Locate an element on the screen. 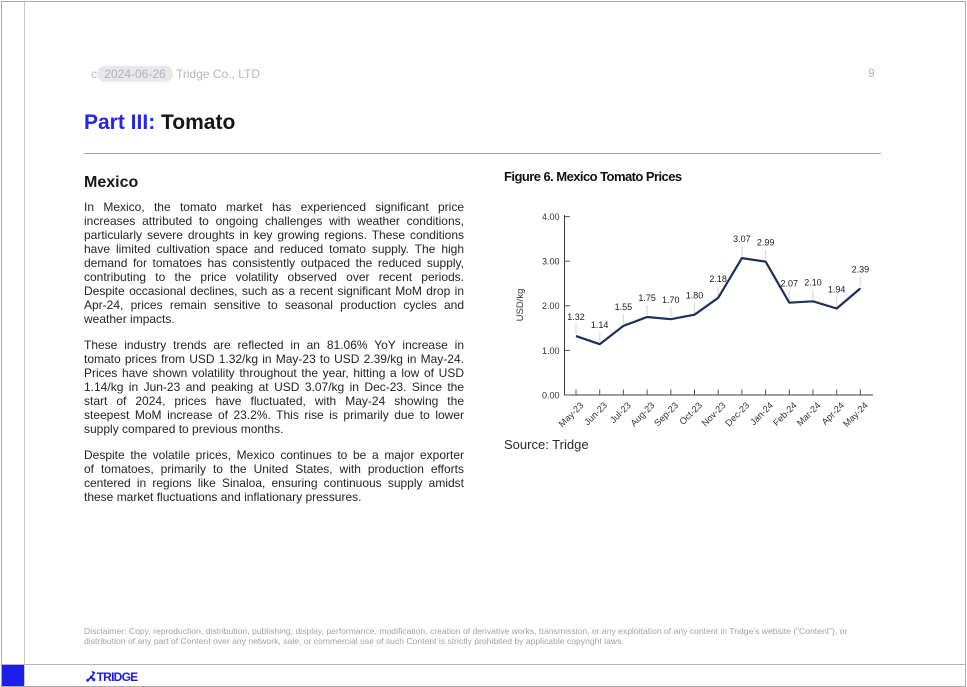  svg-text: Mar-24 is located at coordinates (809, 414).